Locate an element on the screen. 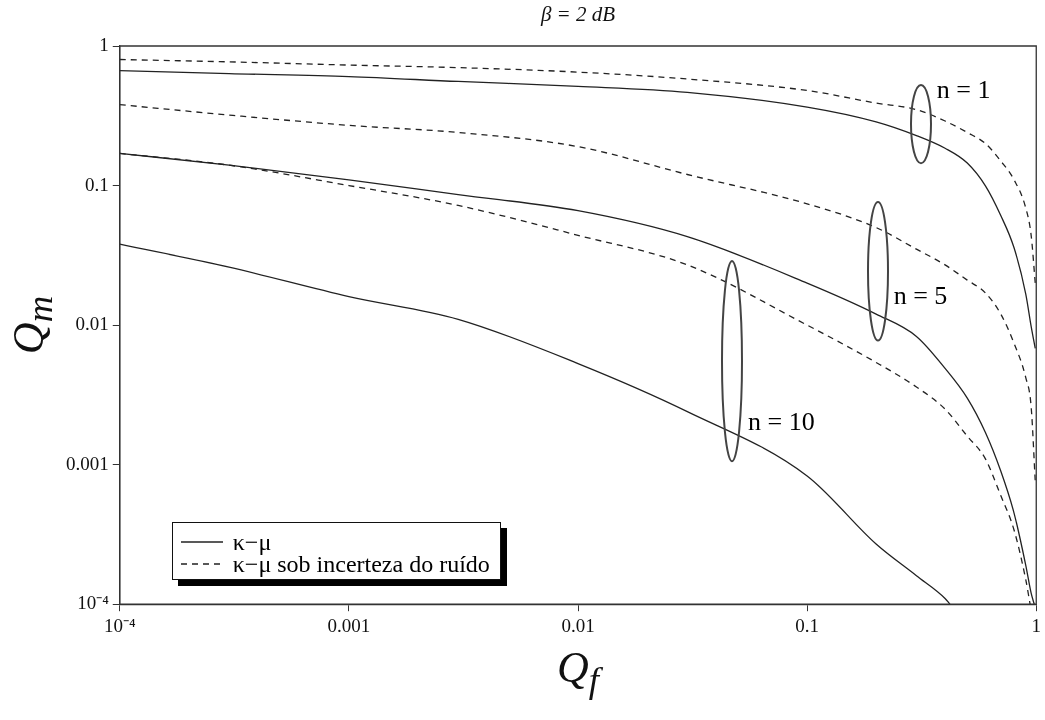 This screenshot has height=720, width=1045. legend-label: κ−μ is located at coordinates (252, 542).